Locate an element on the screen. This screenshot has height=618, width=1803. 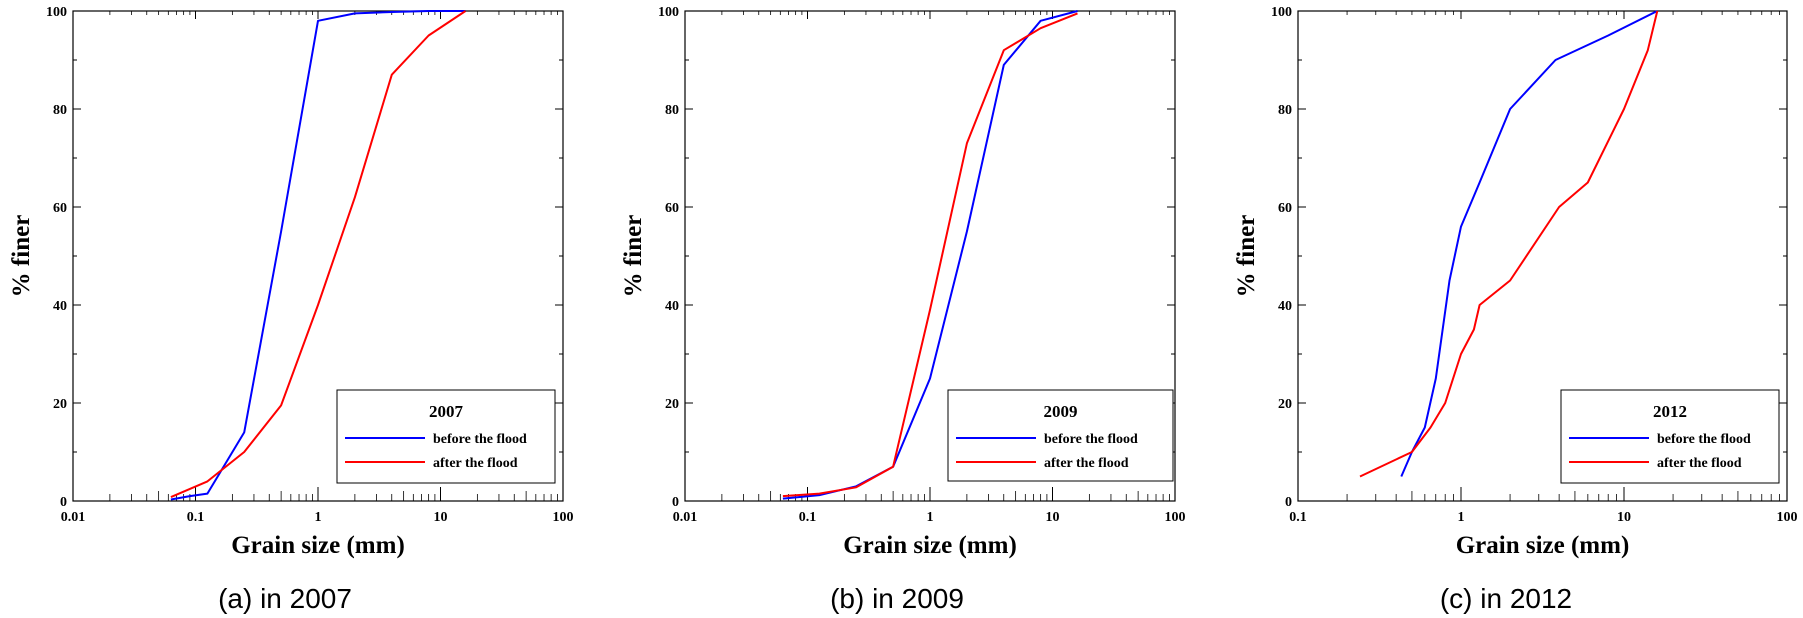
legend: 2009 before the flood after the flood is located at coordinates (1060, 435).